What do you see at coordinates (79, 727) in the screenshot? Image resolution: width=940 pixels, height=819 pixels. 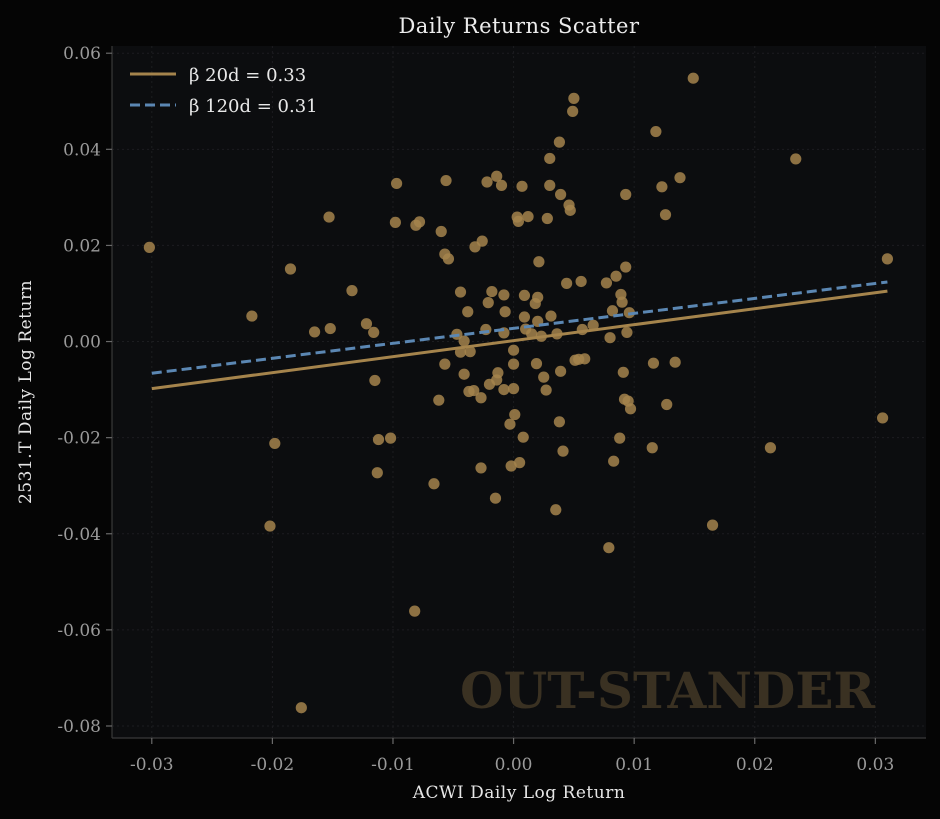 I see `y-tick-label: -0.08` at bounding box center [79, 727].